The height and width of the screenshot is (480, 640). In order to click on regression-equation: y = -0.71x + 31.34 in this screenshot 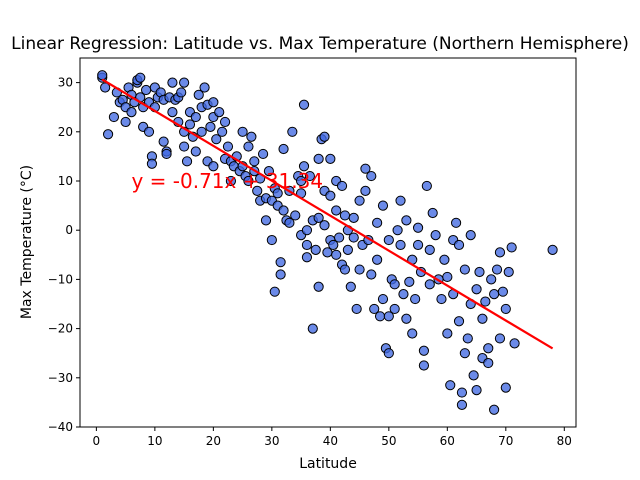, I will do `click(227, 181)`.